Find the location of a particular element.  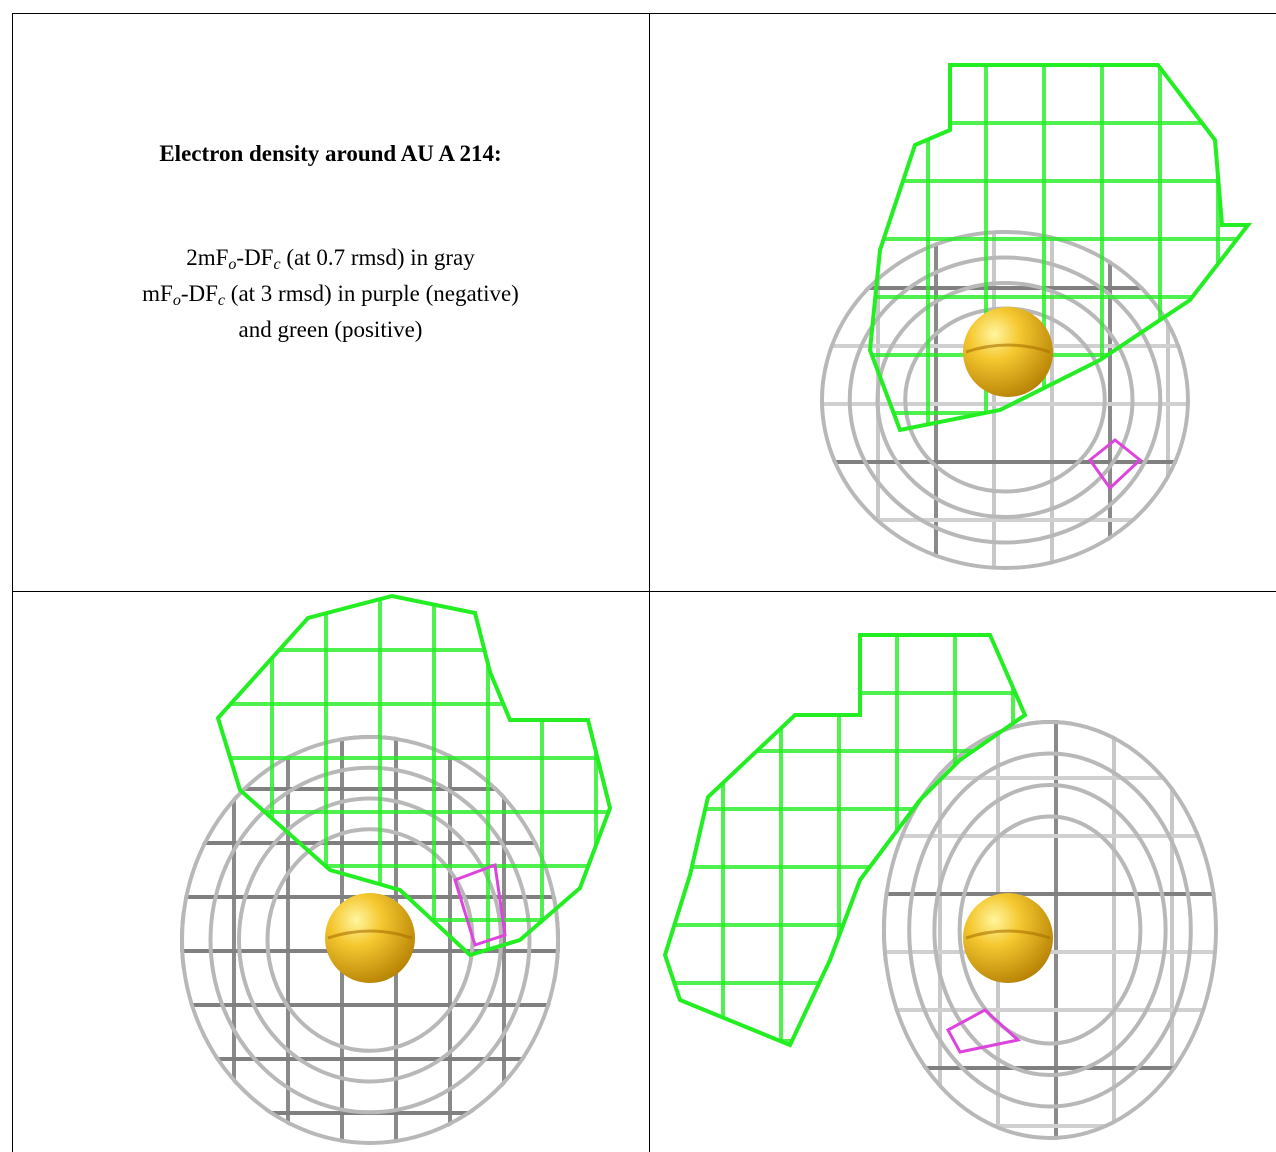

text-run: (at 0.7 rmsd) in gray is located at coordinates (377, 257).